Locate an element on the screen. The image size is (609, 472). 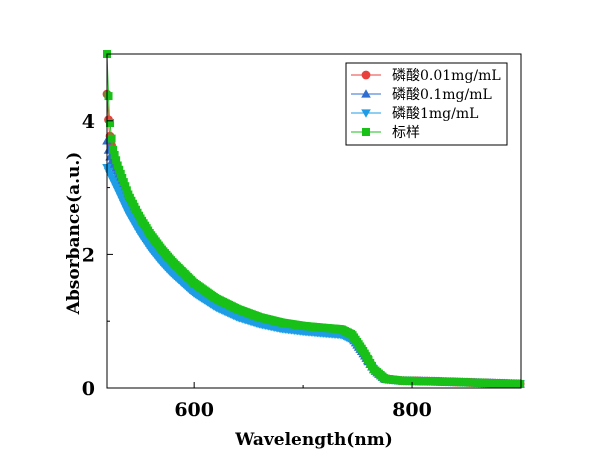
legend-label: 磷酸0.1mg/mL is located at coordinates (442, 95).